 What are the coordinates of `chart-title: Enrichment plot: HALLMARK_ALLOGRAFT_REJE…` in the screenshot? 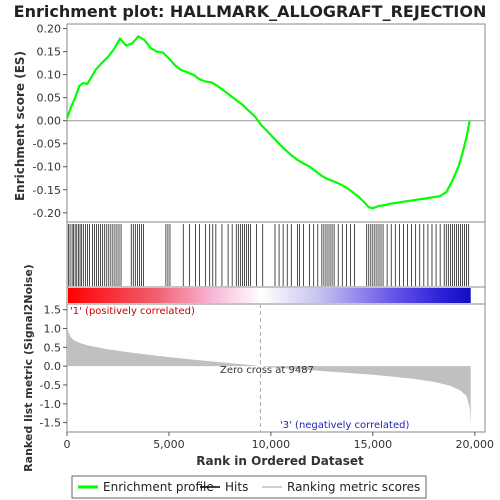 It's located at (250, 11).